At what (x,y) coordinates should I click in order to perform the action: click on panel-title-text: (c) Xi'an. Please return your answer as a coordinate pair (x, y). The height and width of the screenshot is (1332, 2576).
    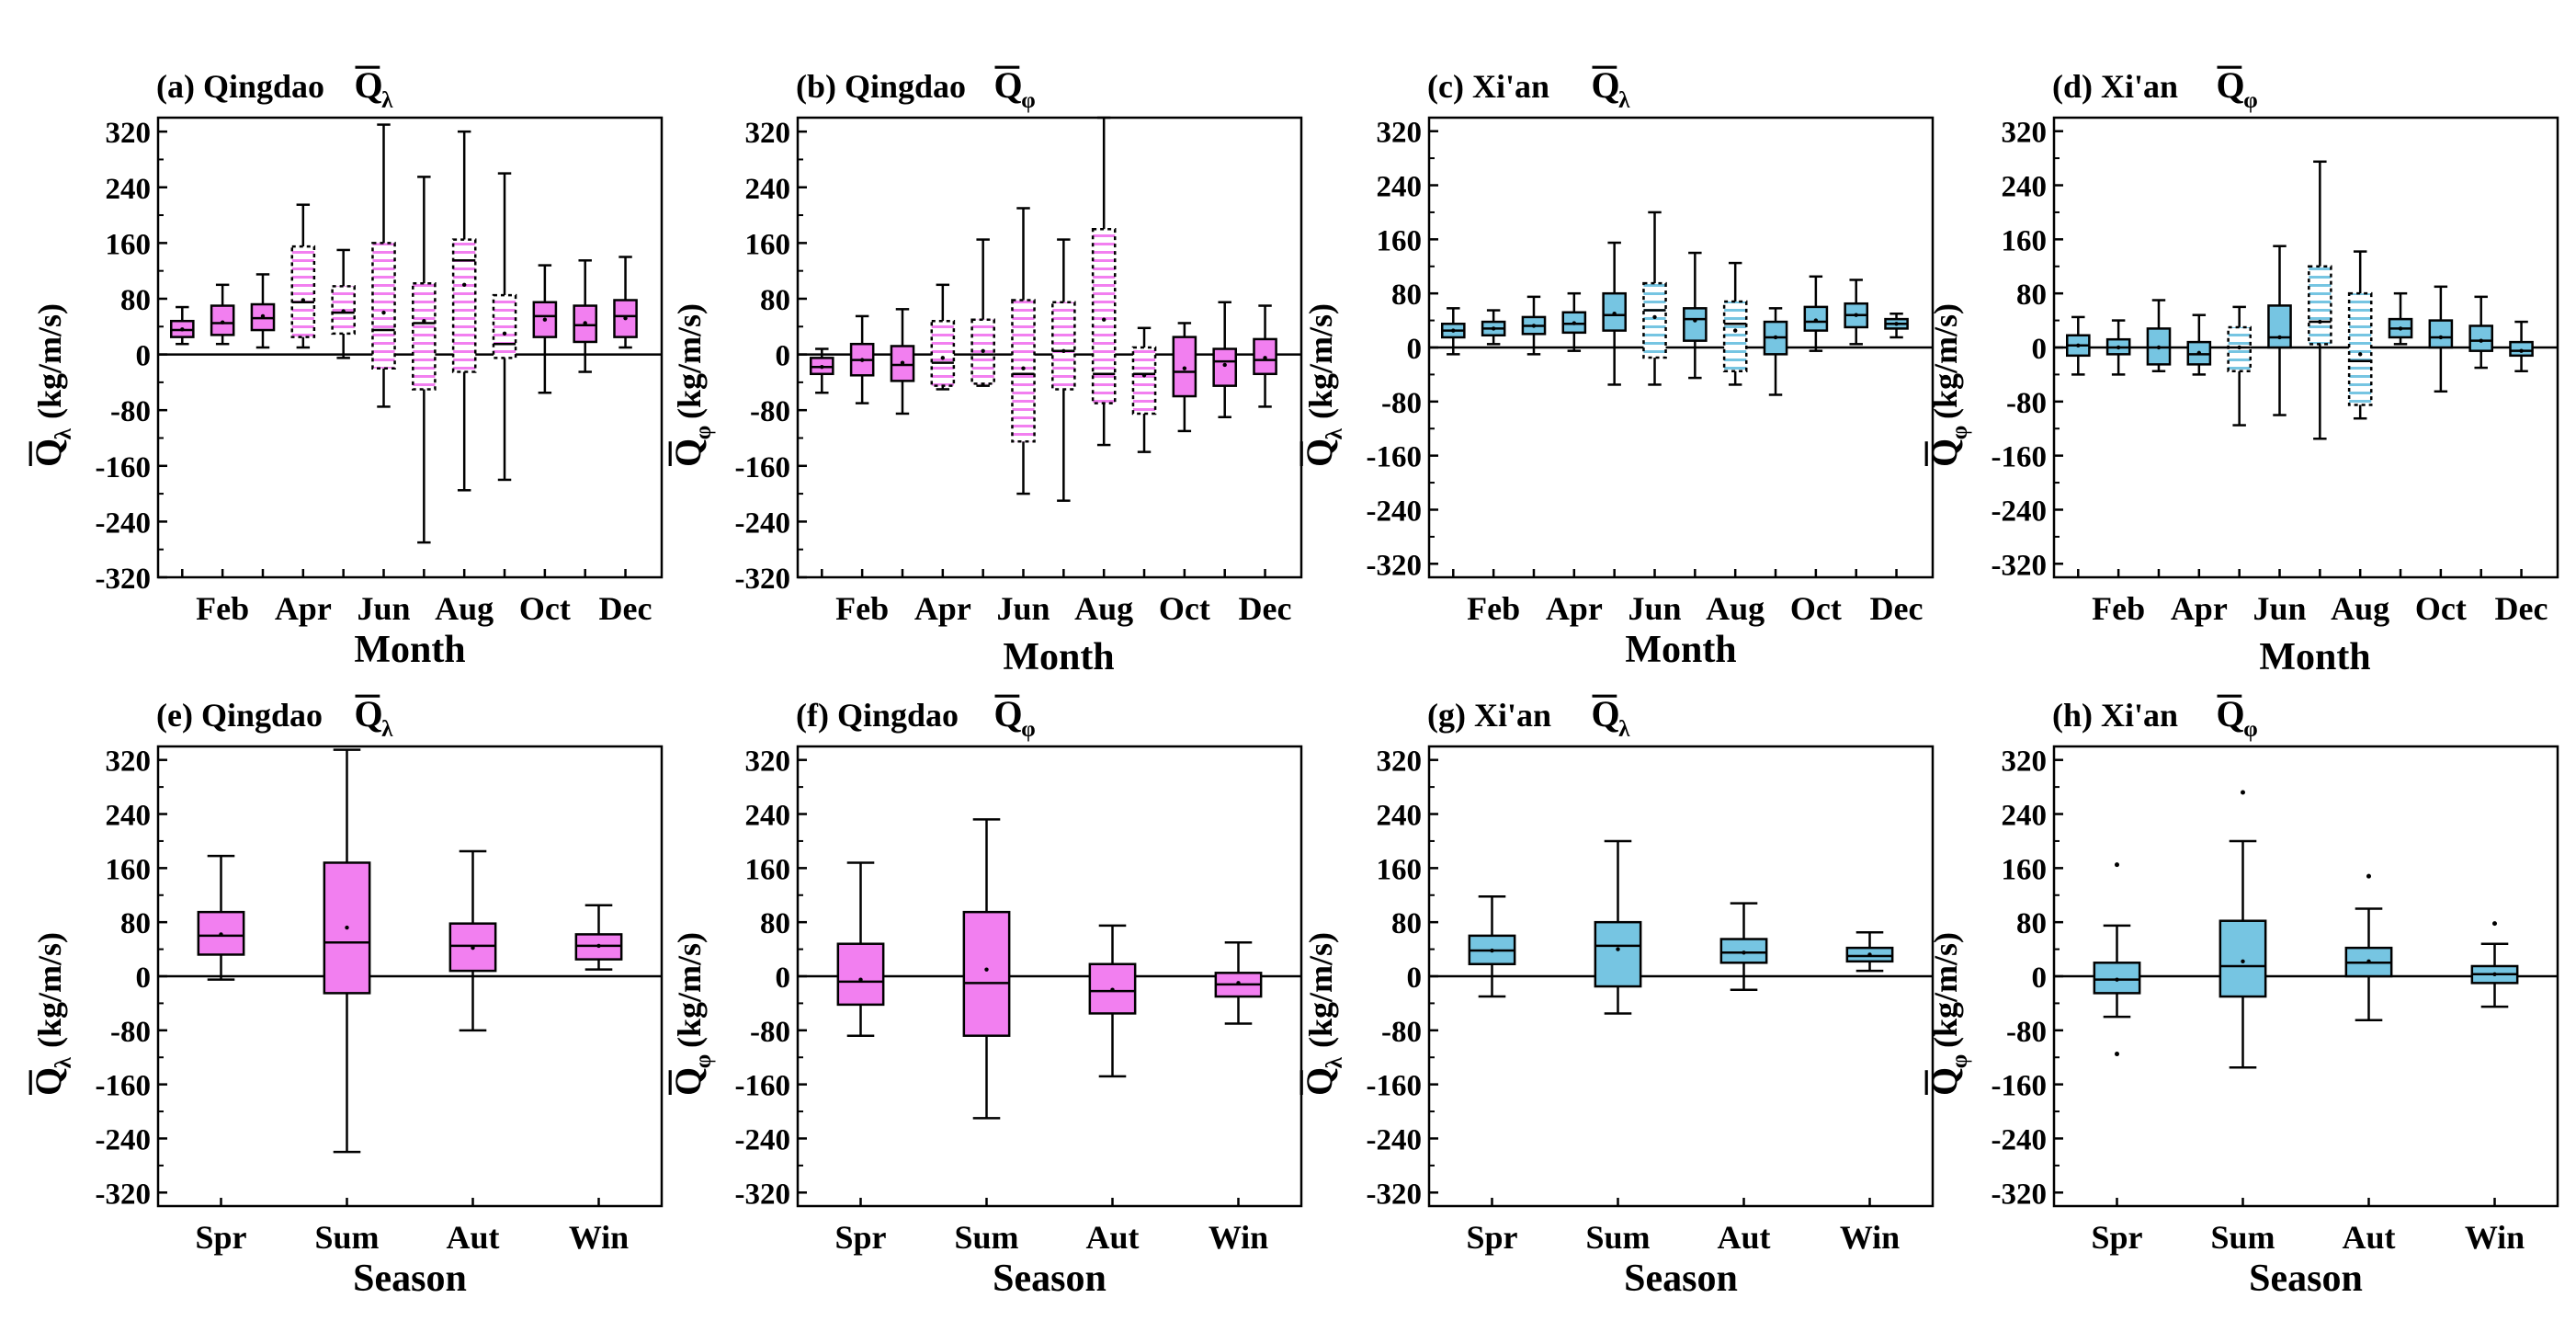
    Looking at the image, I should click on (1488, 86).